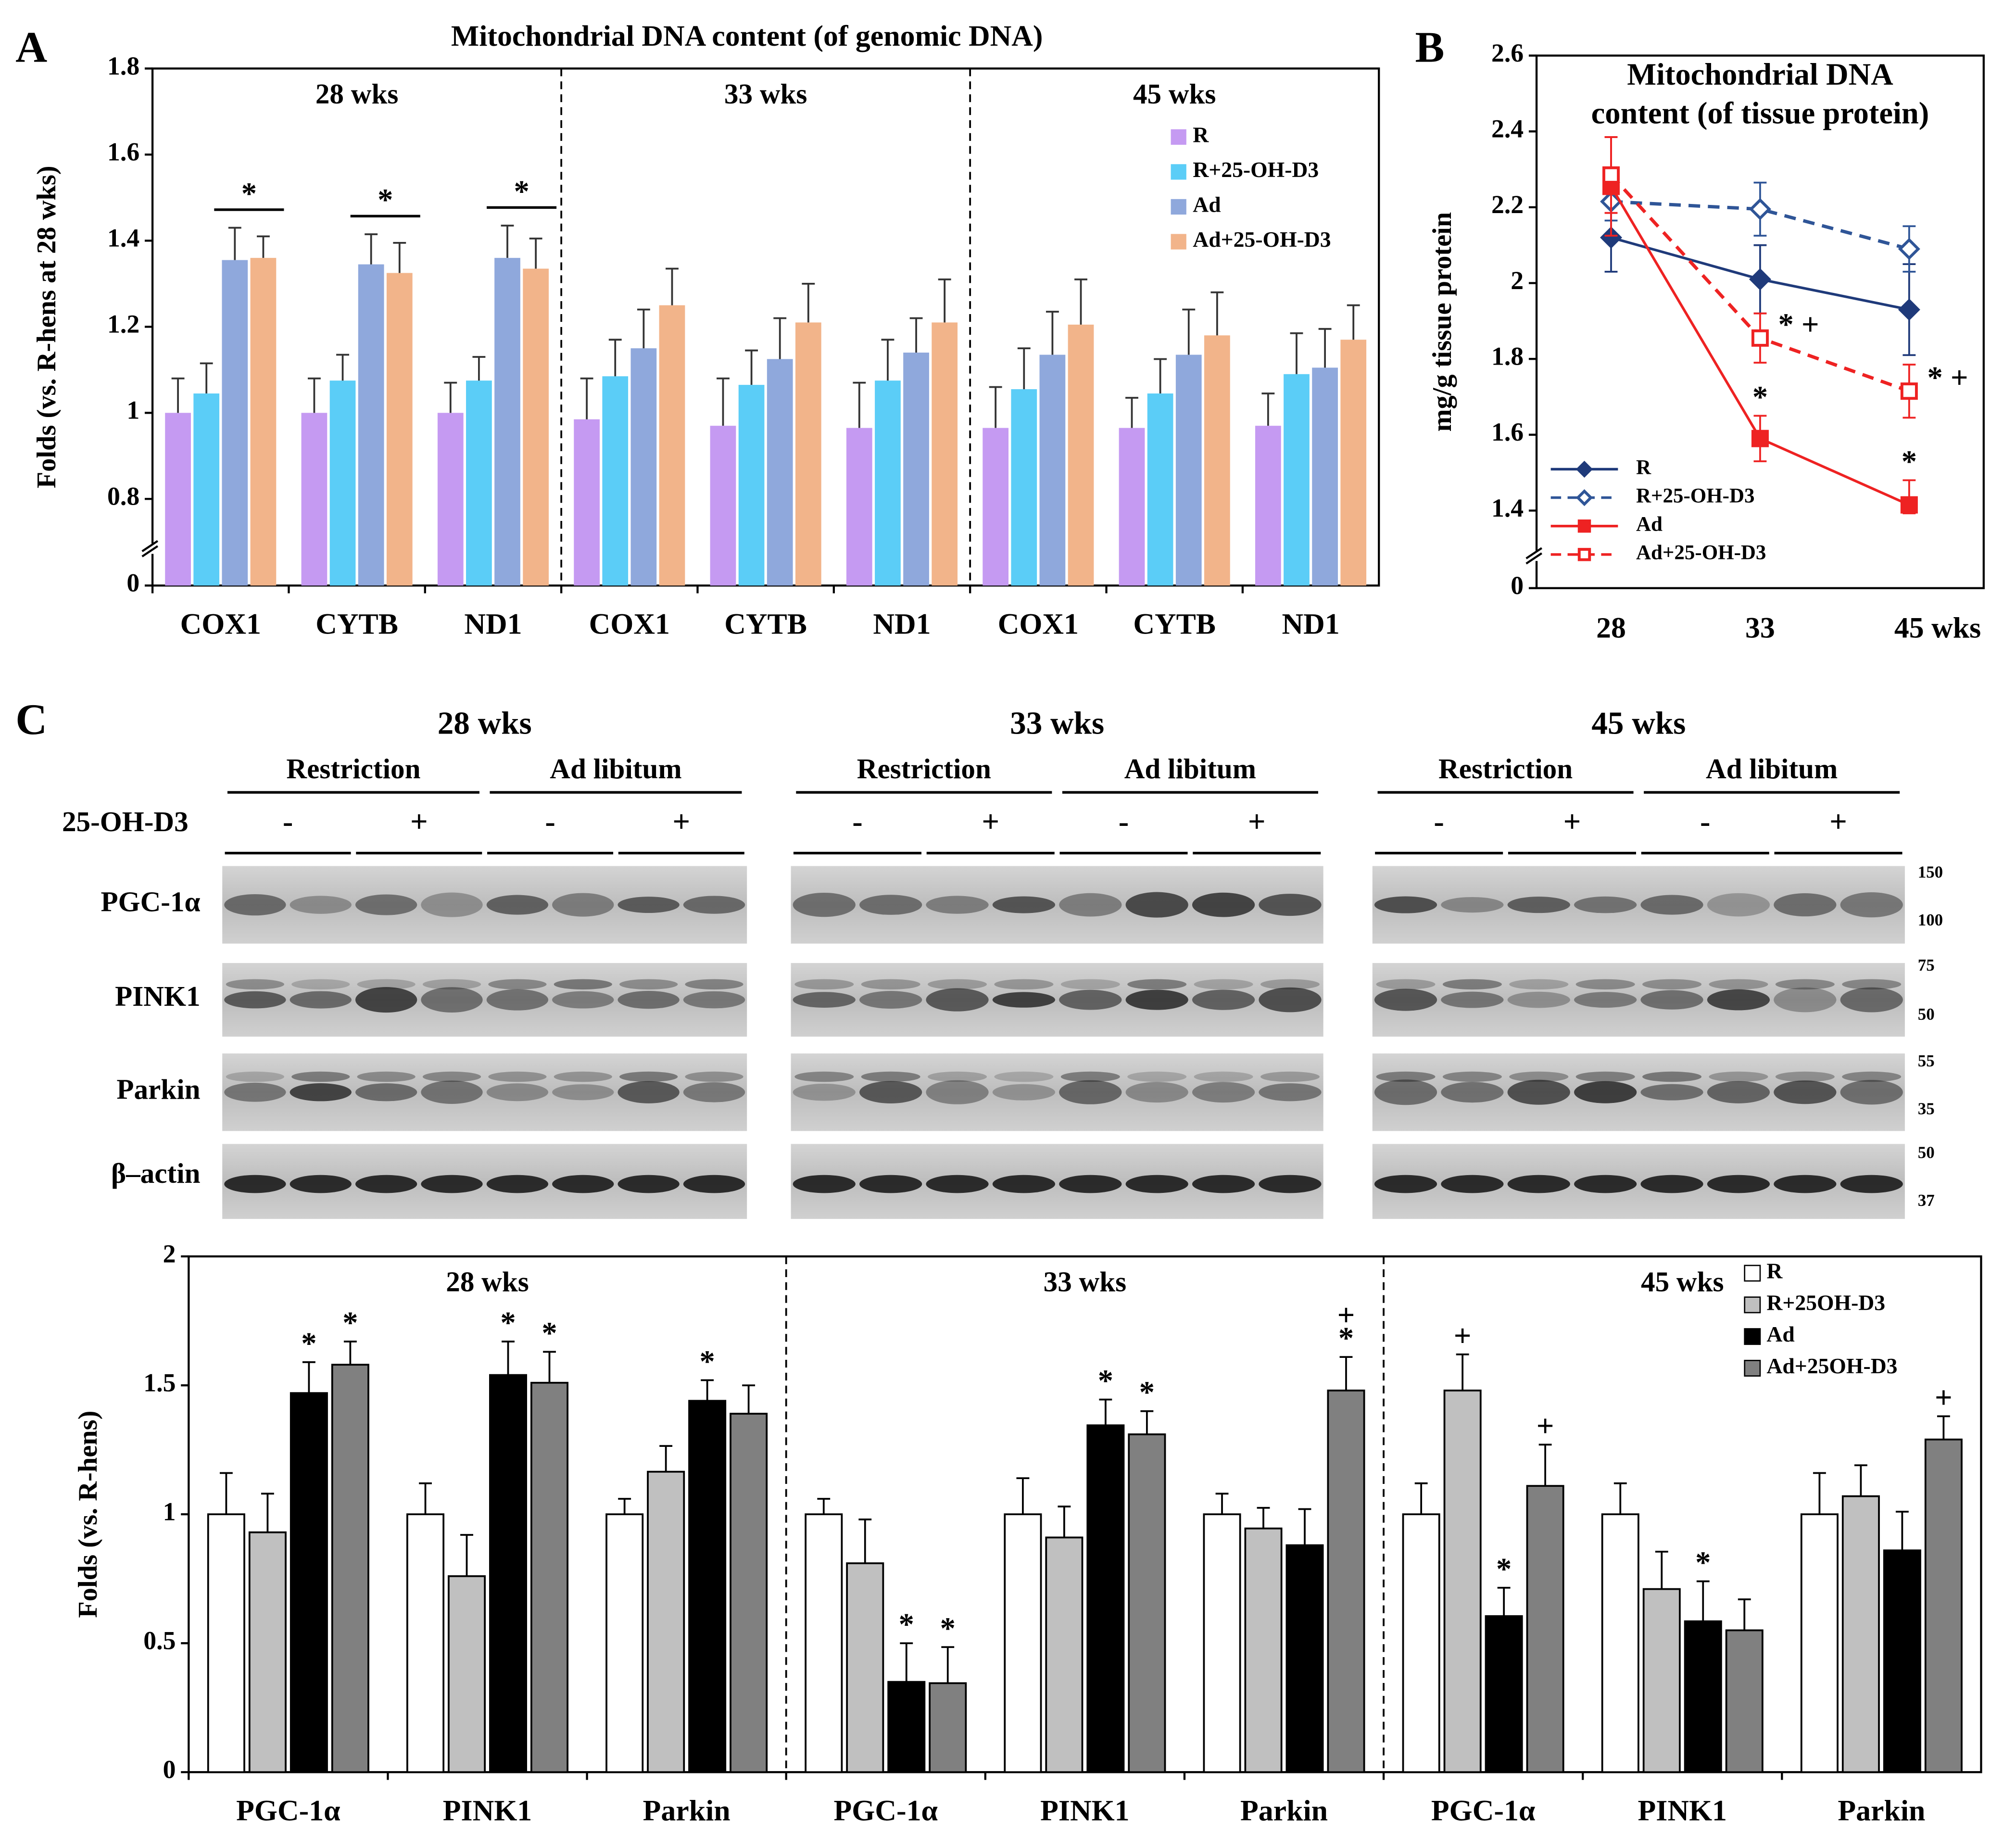 The image size is (2016, 1836). Describe the element at coordinates (1039, 624) in the screenshot. I see `x-tick-label: COX1` at that location.